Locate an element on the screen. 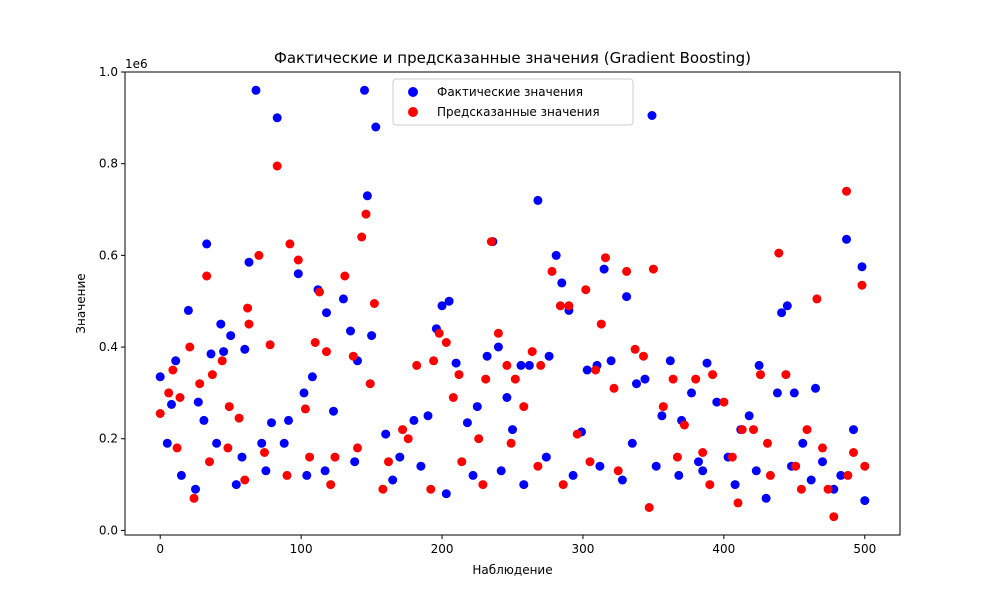 The image size is (1000, 600). x-tick-label: 100 is located at coordinates (301, 549).